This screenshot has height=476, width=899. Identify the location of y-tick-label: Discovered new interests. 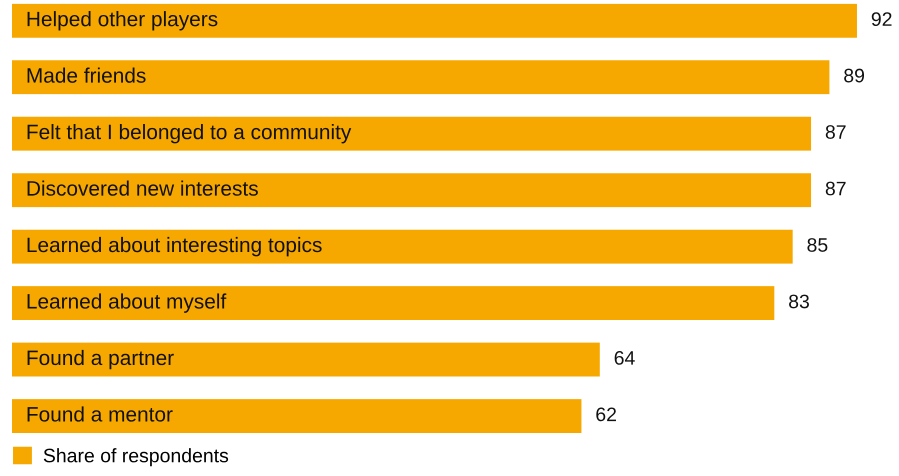
(143, 188).